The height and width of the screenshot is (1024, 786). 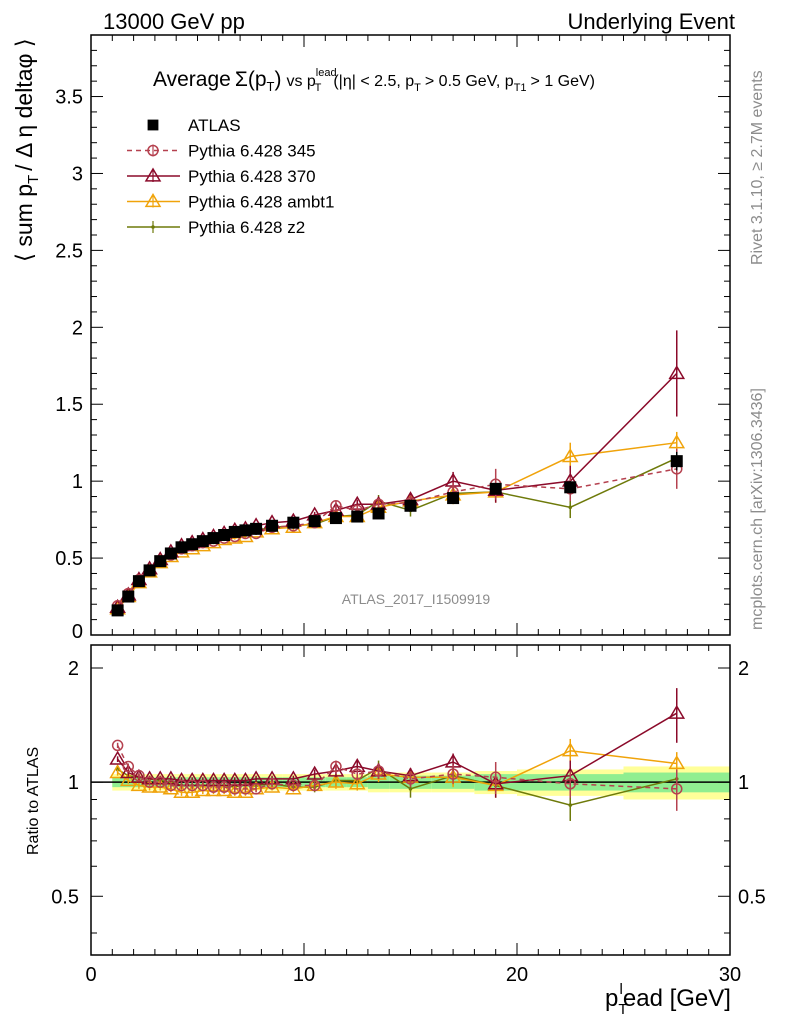 I want to click on ratio-y-tick-label: 0.5, so click(x=65, y=897).